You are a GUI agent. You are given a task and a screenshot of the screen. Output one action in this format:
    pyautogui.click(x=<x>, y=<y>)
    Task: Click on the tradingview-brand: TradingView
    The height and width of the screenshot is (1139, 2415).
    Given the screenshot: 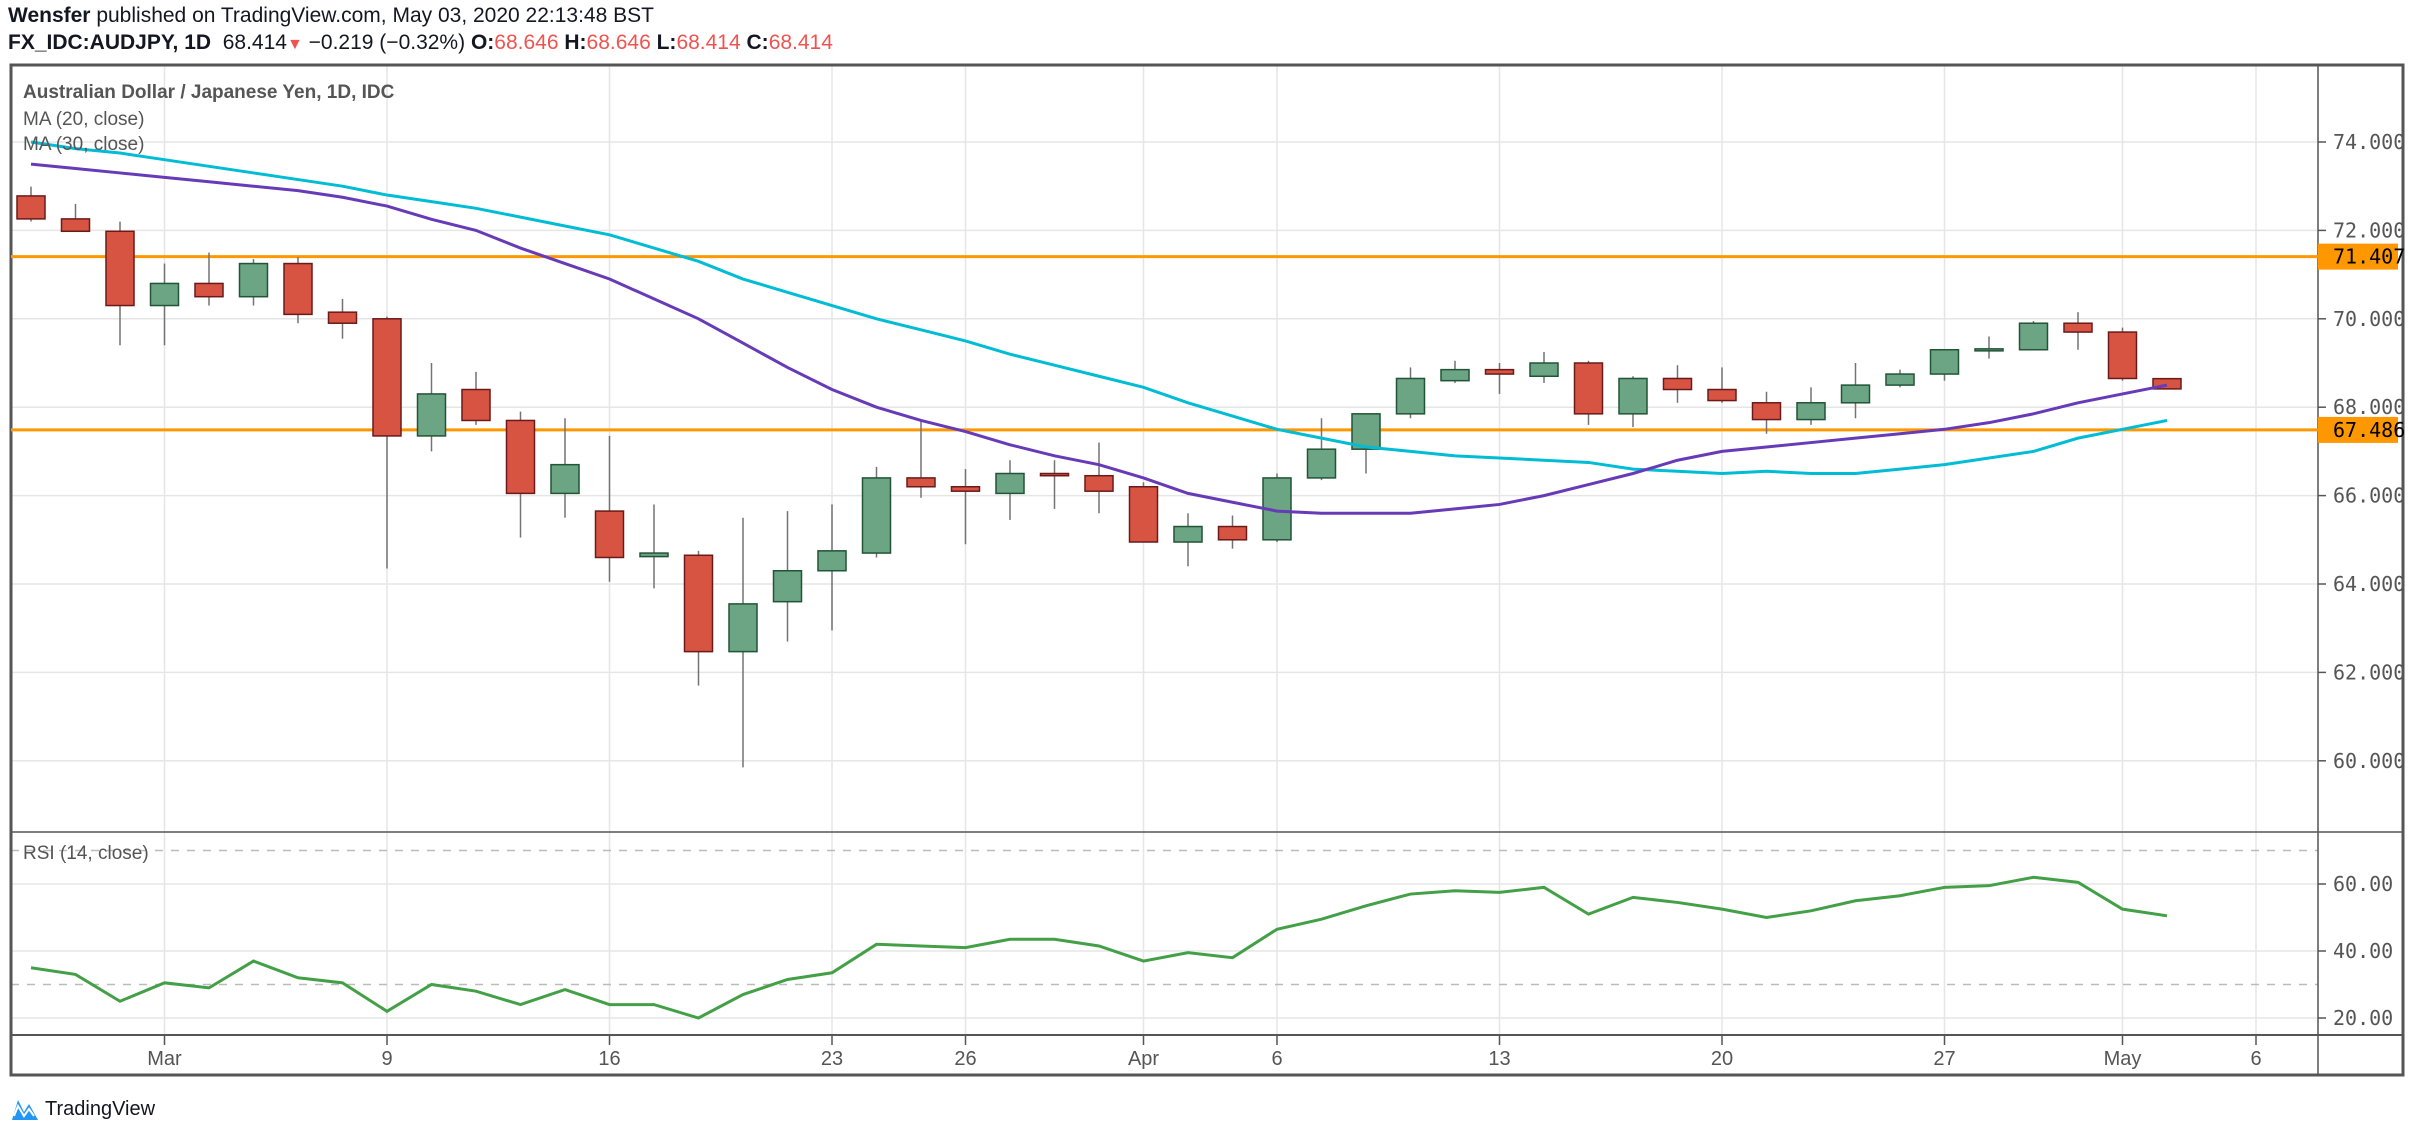 What is the action you would take?
    pyautogui.click(x=100, y=1108)
    